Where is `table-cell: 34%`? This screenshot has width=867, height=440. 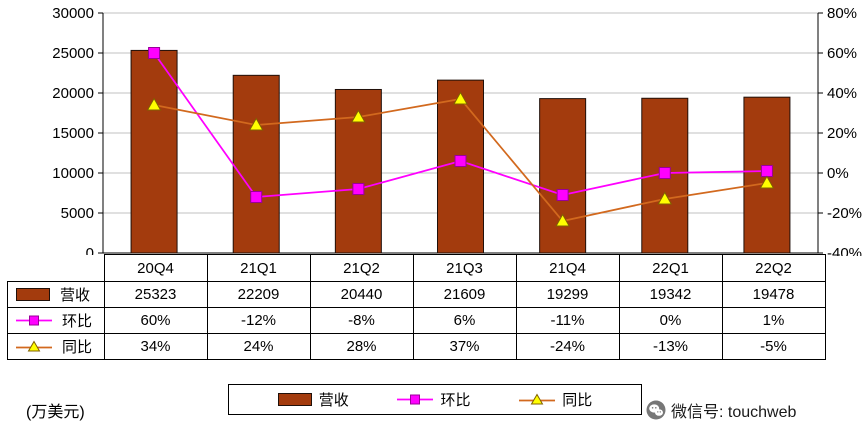 table-cell: 34% is located at coordinates (155, 346).